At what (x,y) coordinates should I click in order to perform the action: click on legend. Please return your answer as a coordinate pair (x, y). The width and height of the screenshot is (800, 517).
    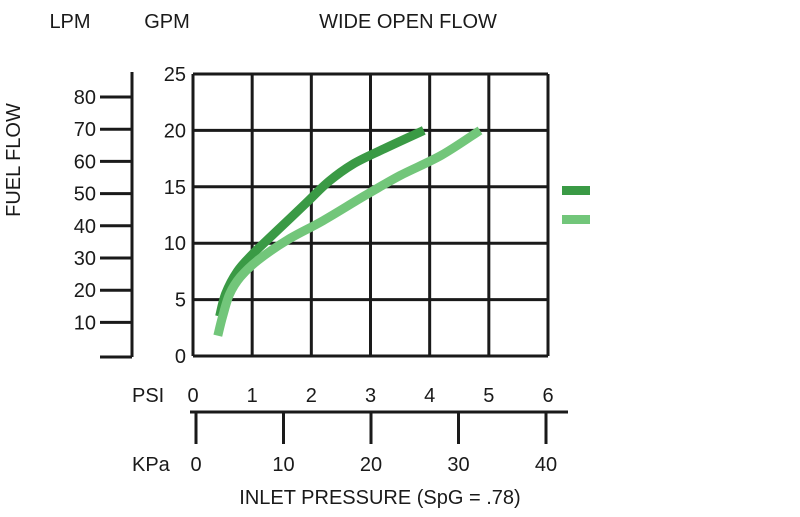
    Looking at the image, I should click on (576, 205).